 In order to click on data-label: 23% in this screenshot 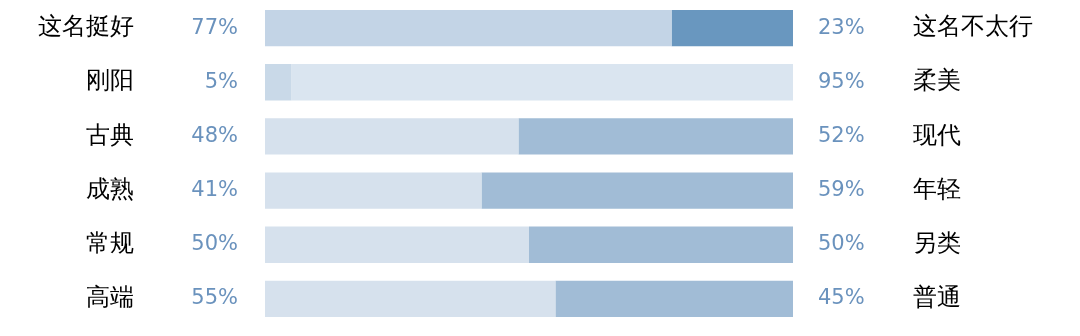, I will do `click(841, 26)`.